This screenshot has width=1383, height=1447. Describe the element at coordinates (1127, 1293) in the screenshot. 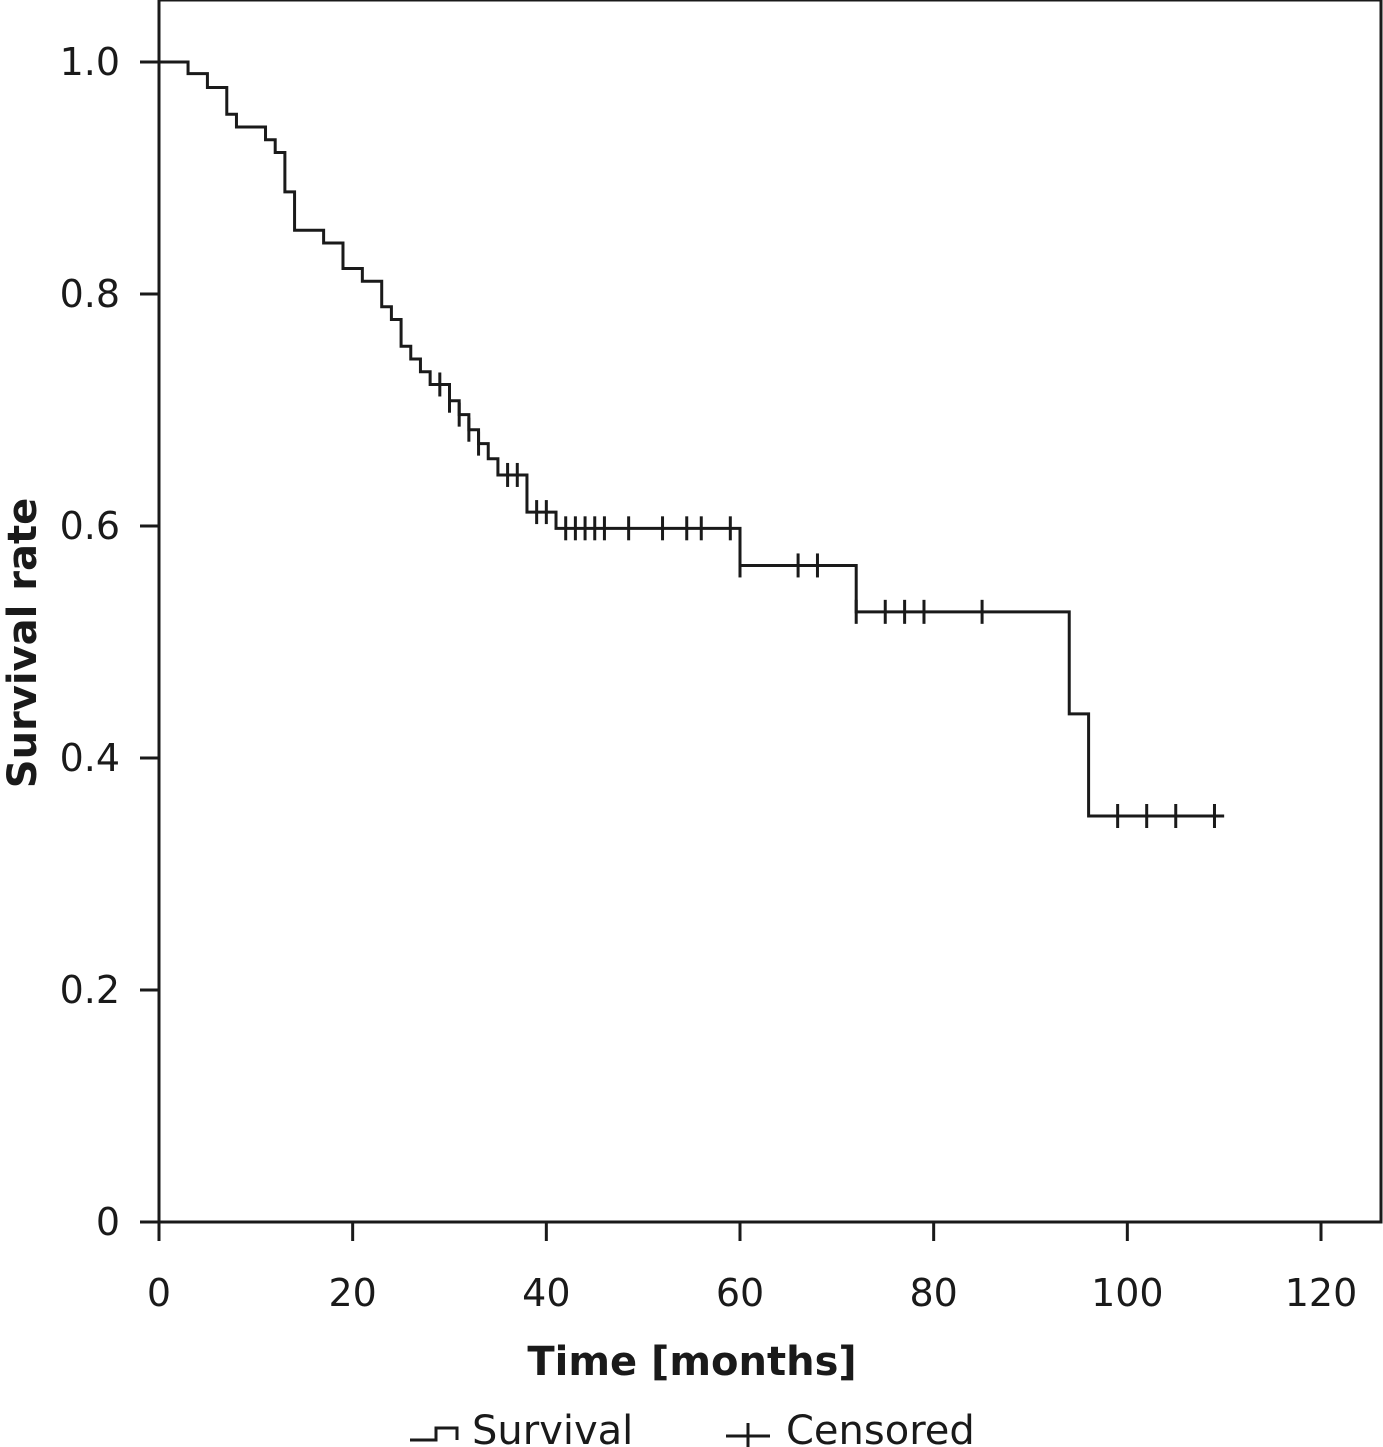

I see `x-tick-label: 100` at that location.